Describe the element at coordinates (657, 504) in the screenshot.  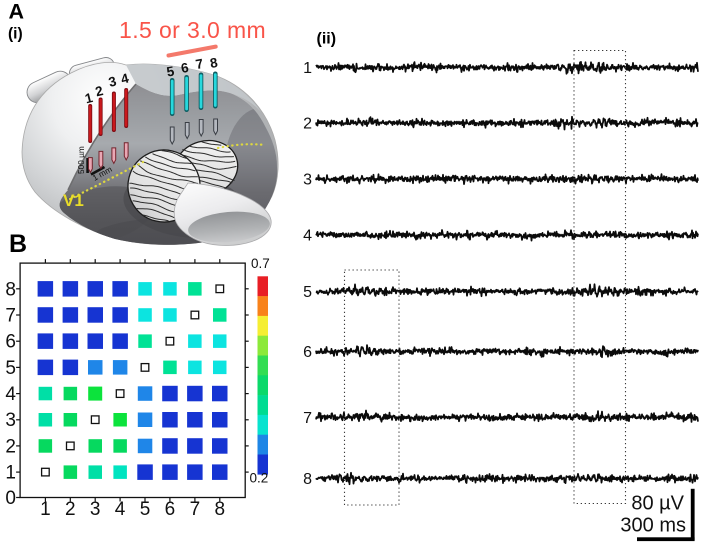
I see `svg-text: 80 µV` at that location.